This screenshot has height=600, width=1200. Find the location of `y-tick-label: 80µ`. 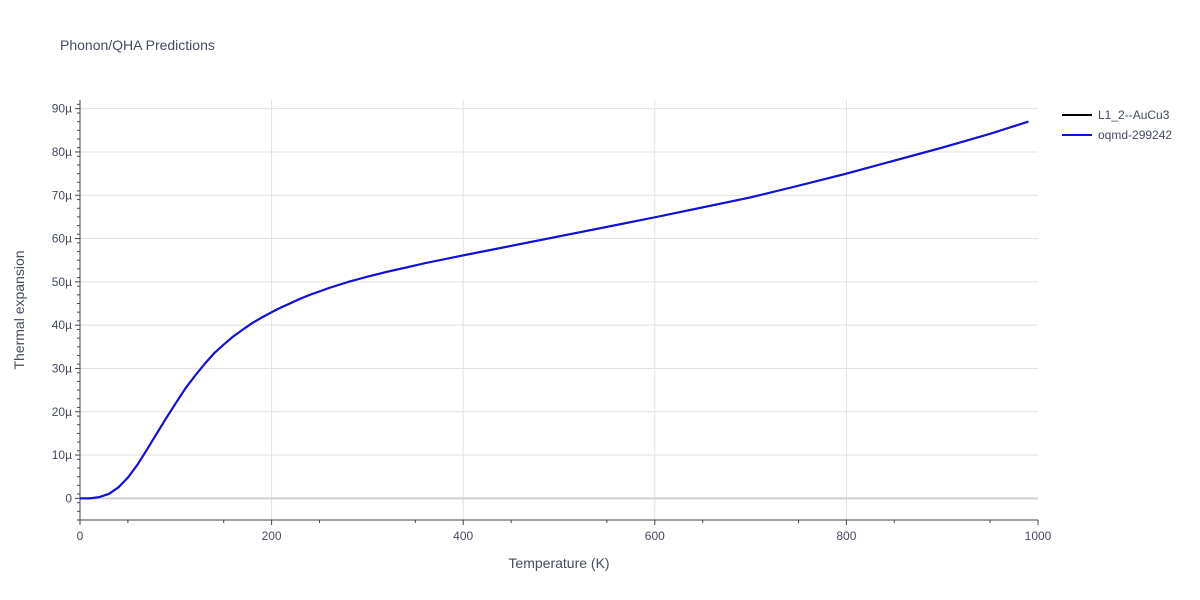

y-tick-label: 80µ is located at coordinates (62, 152).